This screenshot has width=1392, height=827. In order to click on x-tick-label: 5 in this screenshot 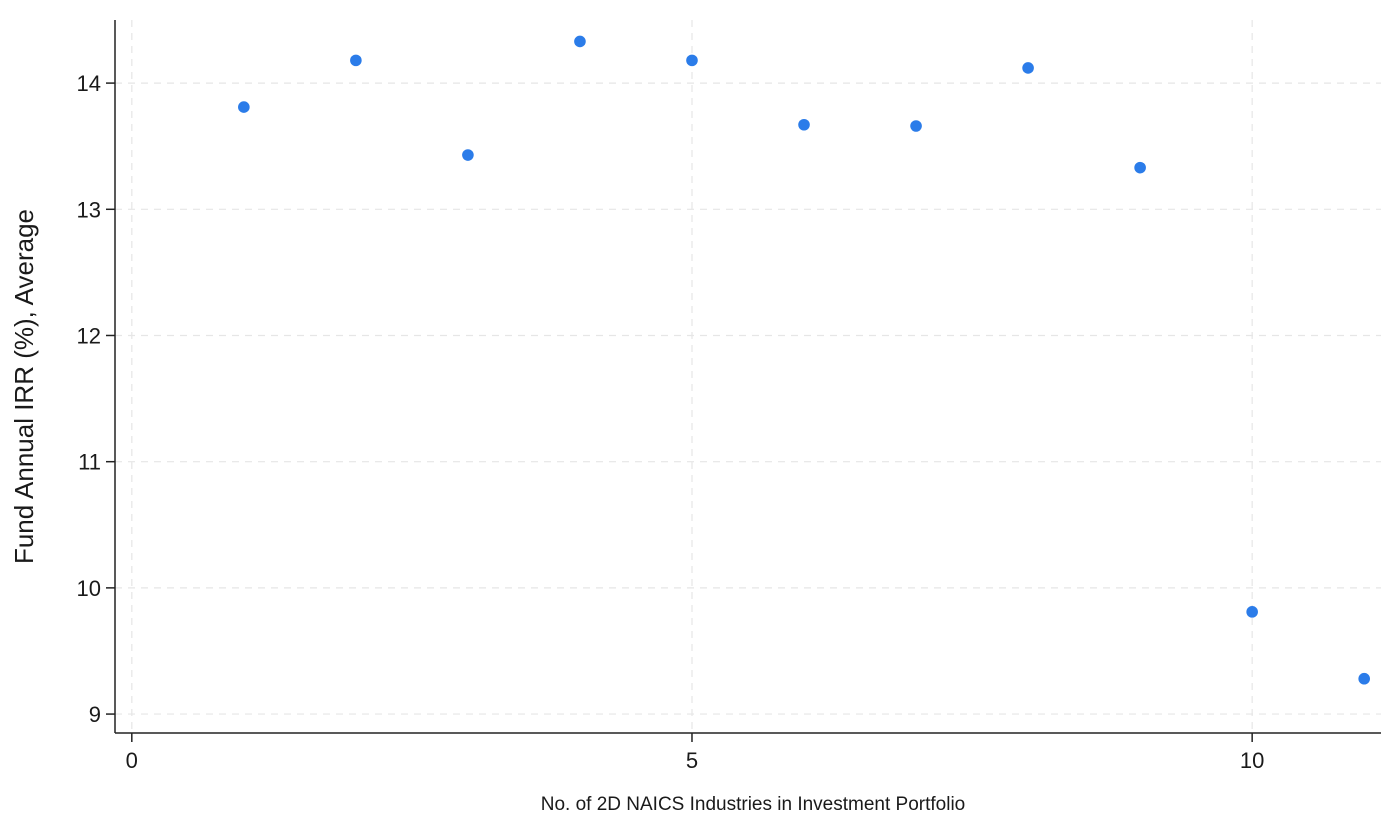, I will do `click(692, 760)`.